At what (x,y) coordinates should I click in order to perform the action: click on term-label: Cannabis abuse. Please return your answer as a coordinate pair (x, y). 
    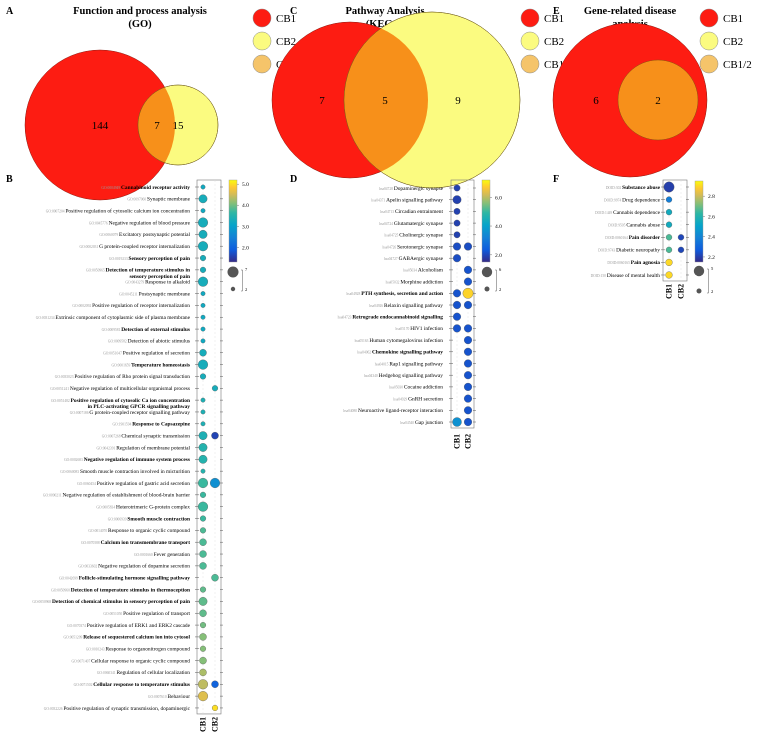
    Looking at the image, I should click on (643, 226).